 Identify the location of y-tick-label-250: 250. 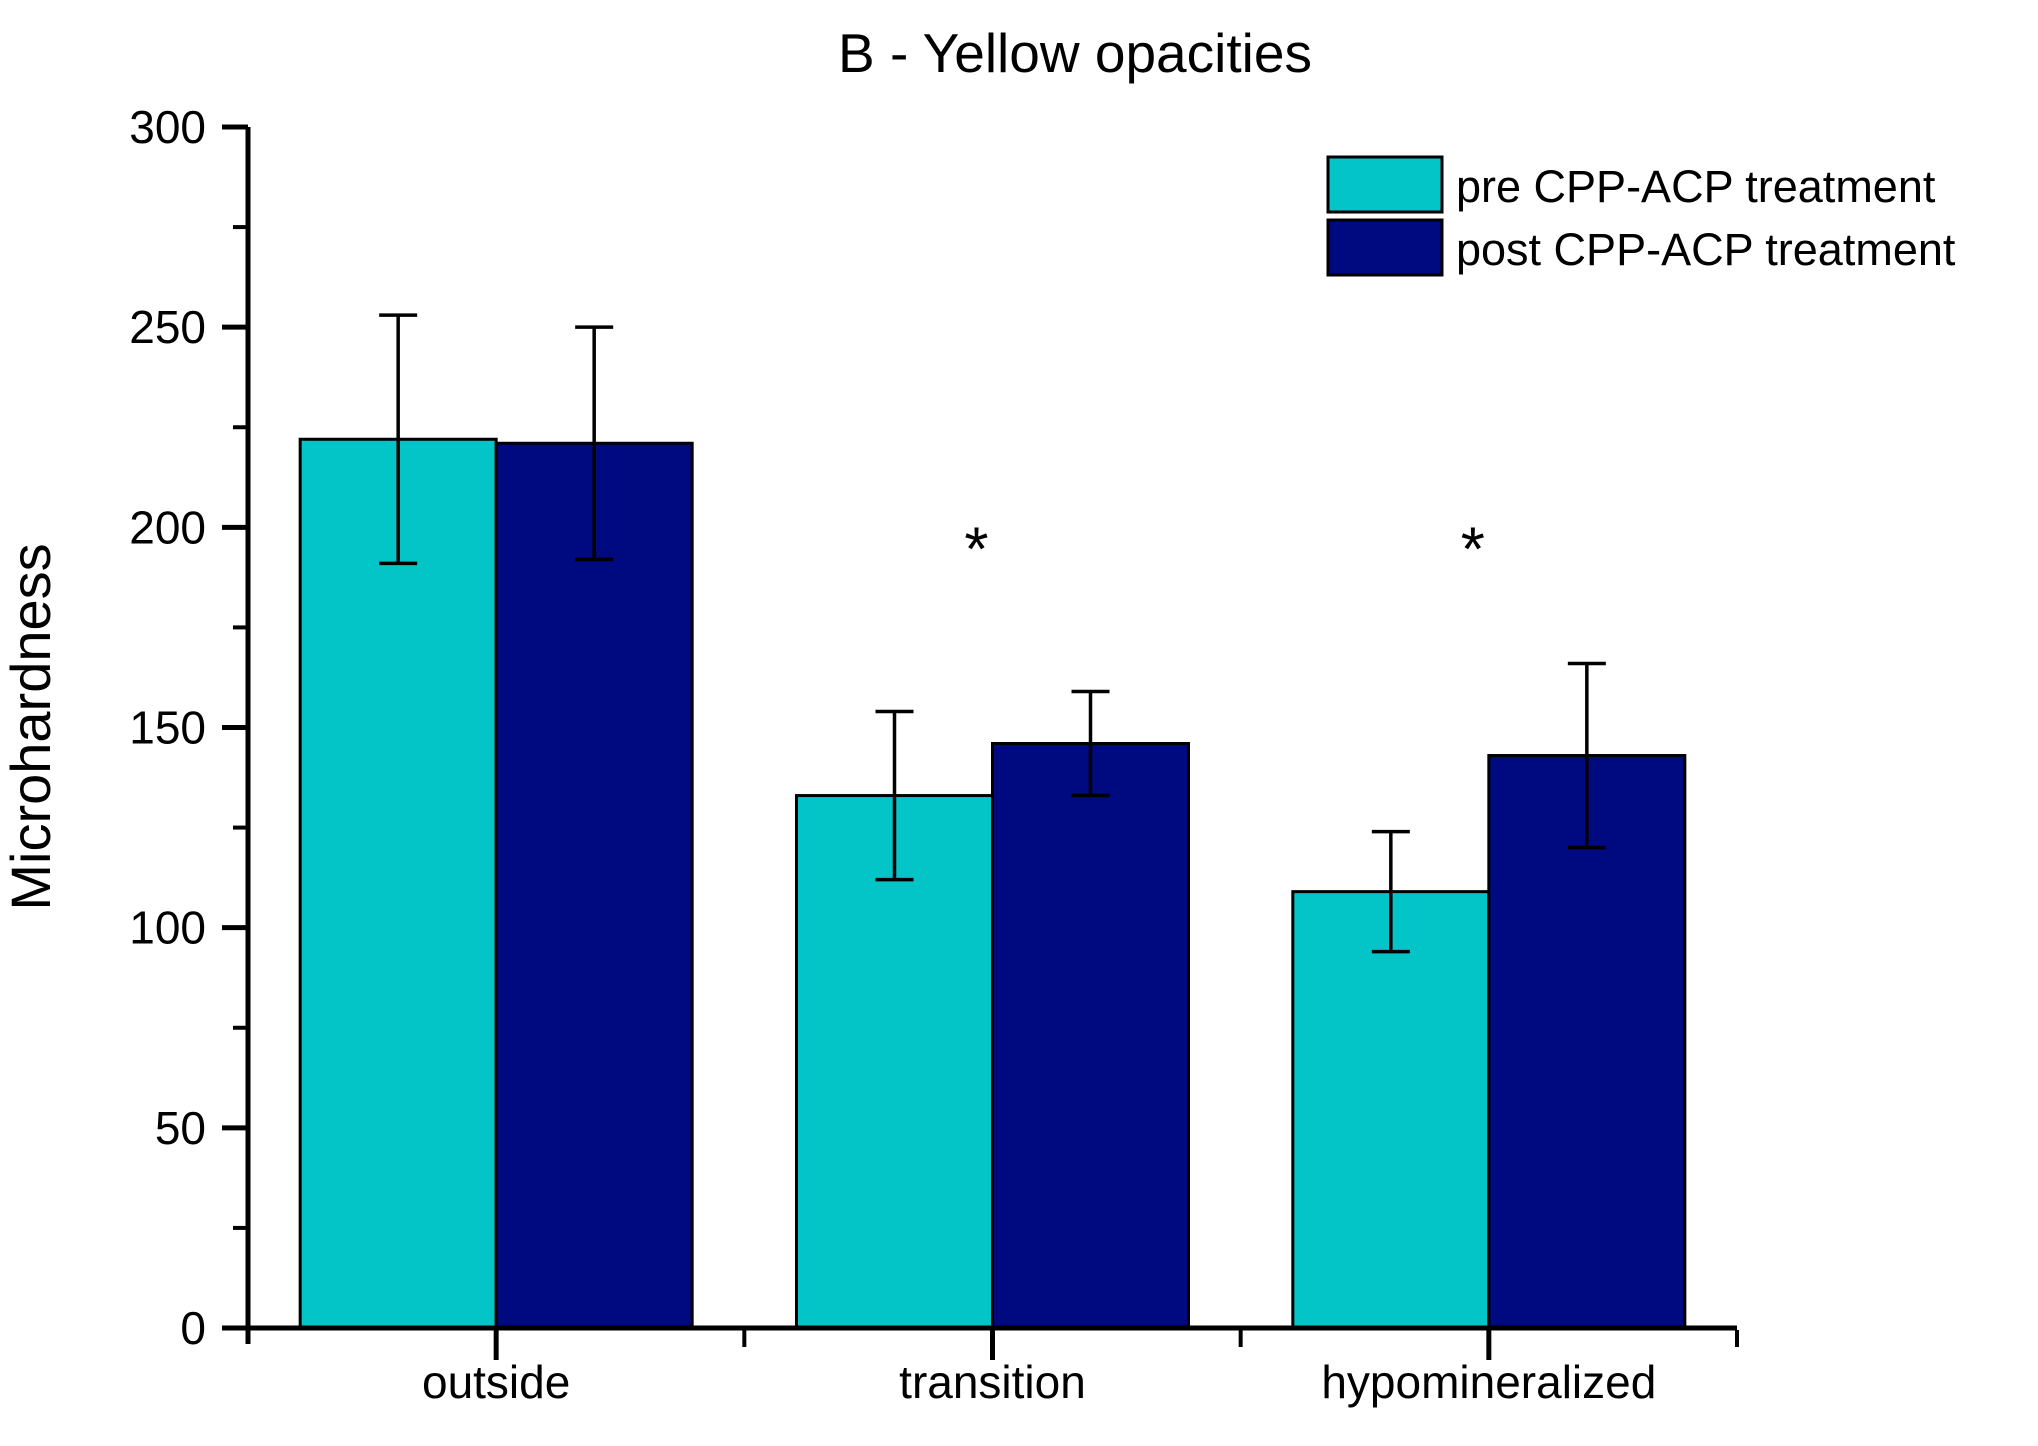
(167, 327).